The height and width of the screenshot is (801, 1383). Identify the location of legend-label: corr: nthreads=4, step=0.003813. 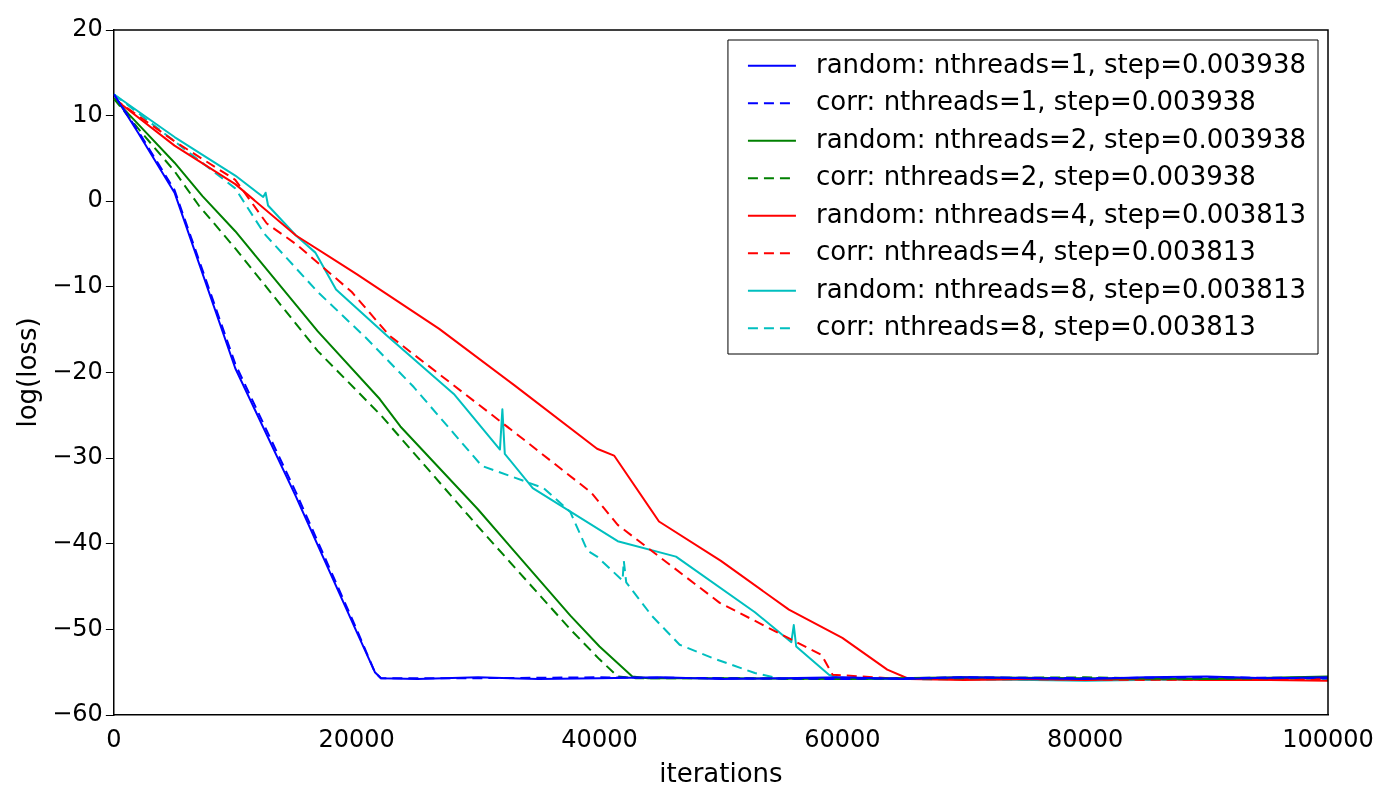
(1035, 251).